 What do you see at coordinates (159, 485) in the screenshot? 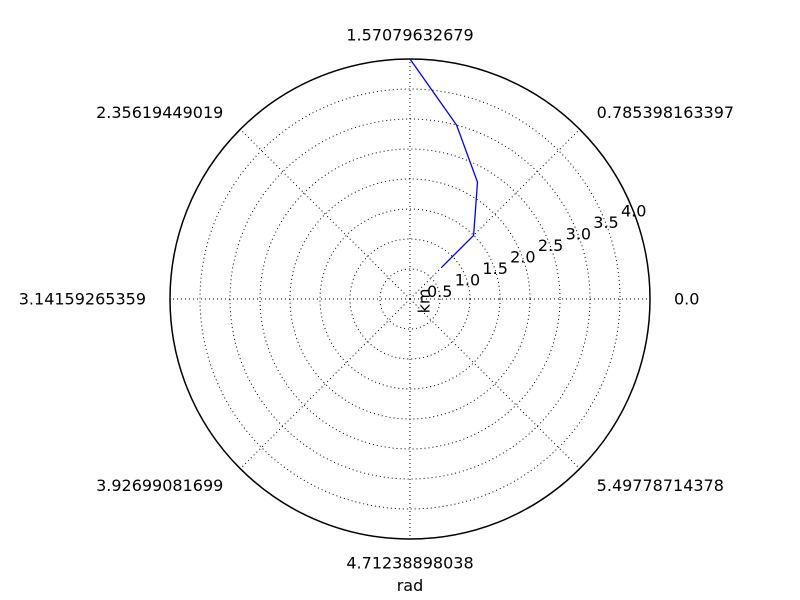
I see `theta-tick-label-5: 3.92699081699` at bounding box center [159, 485].